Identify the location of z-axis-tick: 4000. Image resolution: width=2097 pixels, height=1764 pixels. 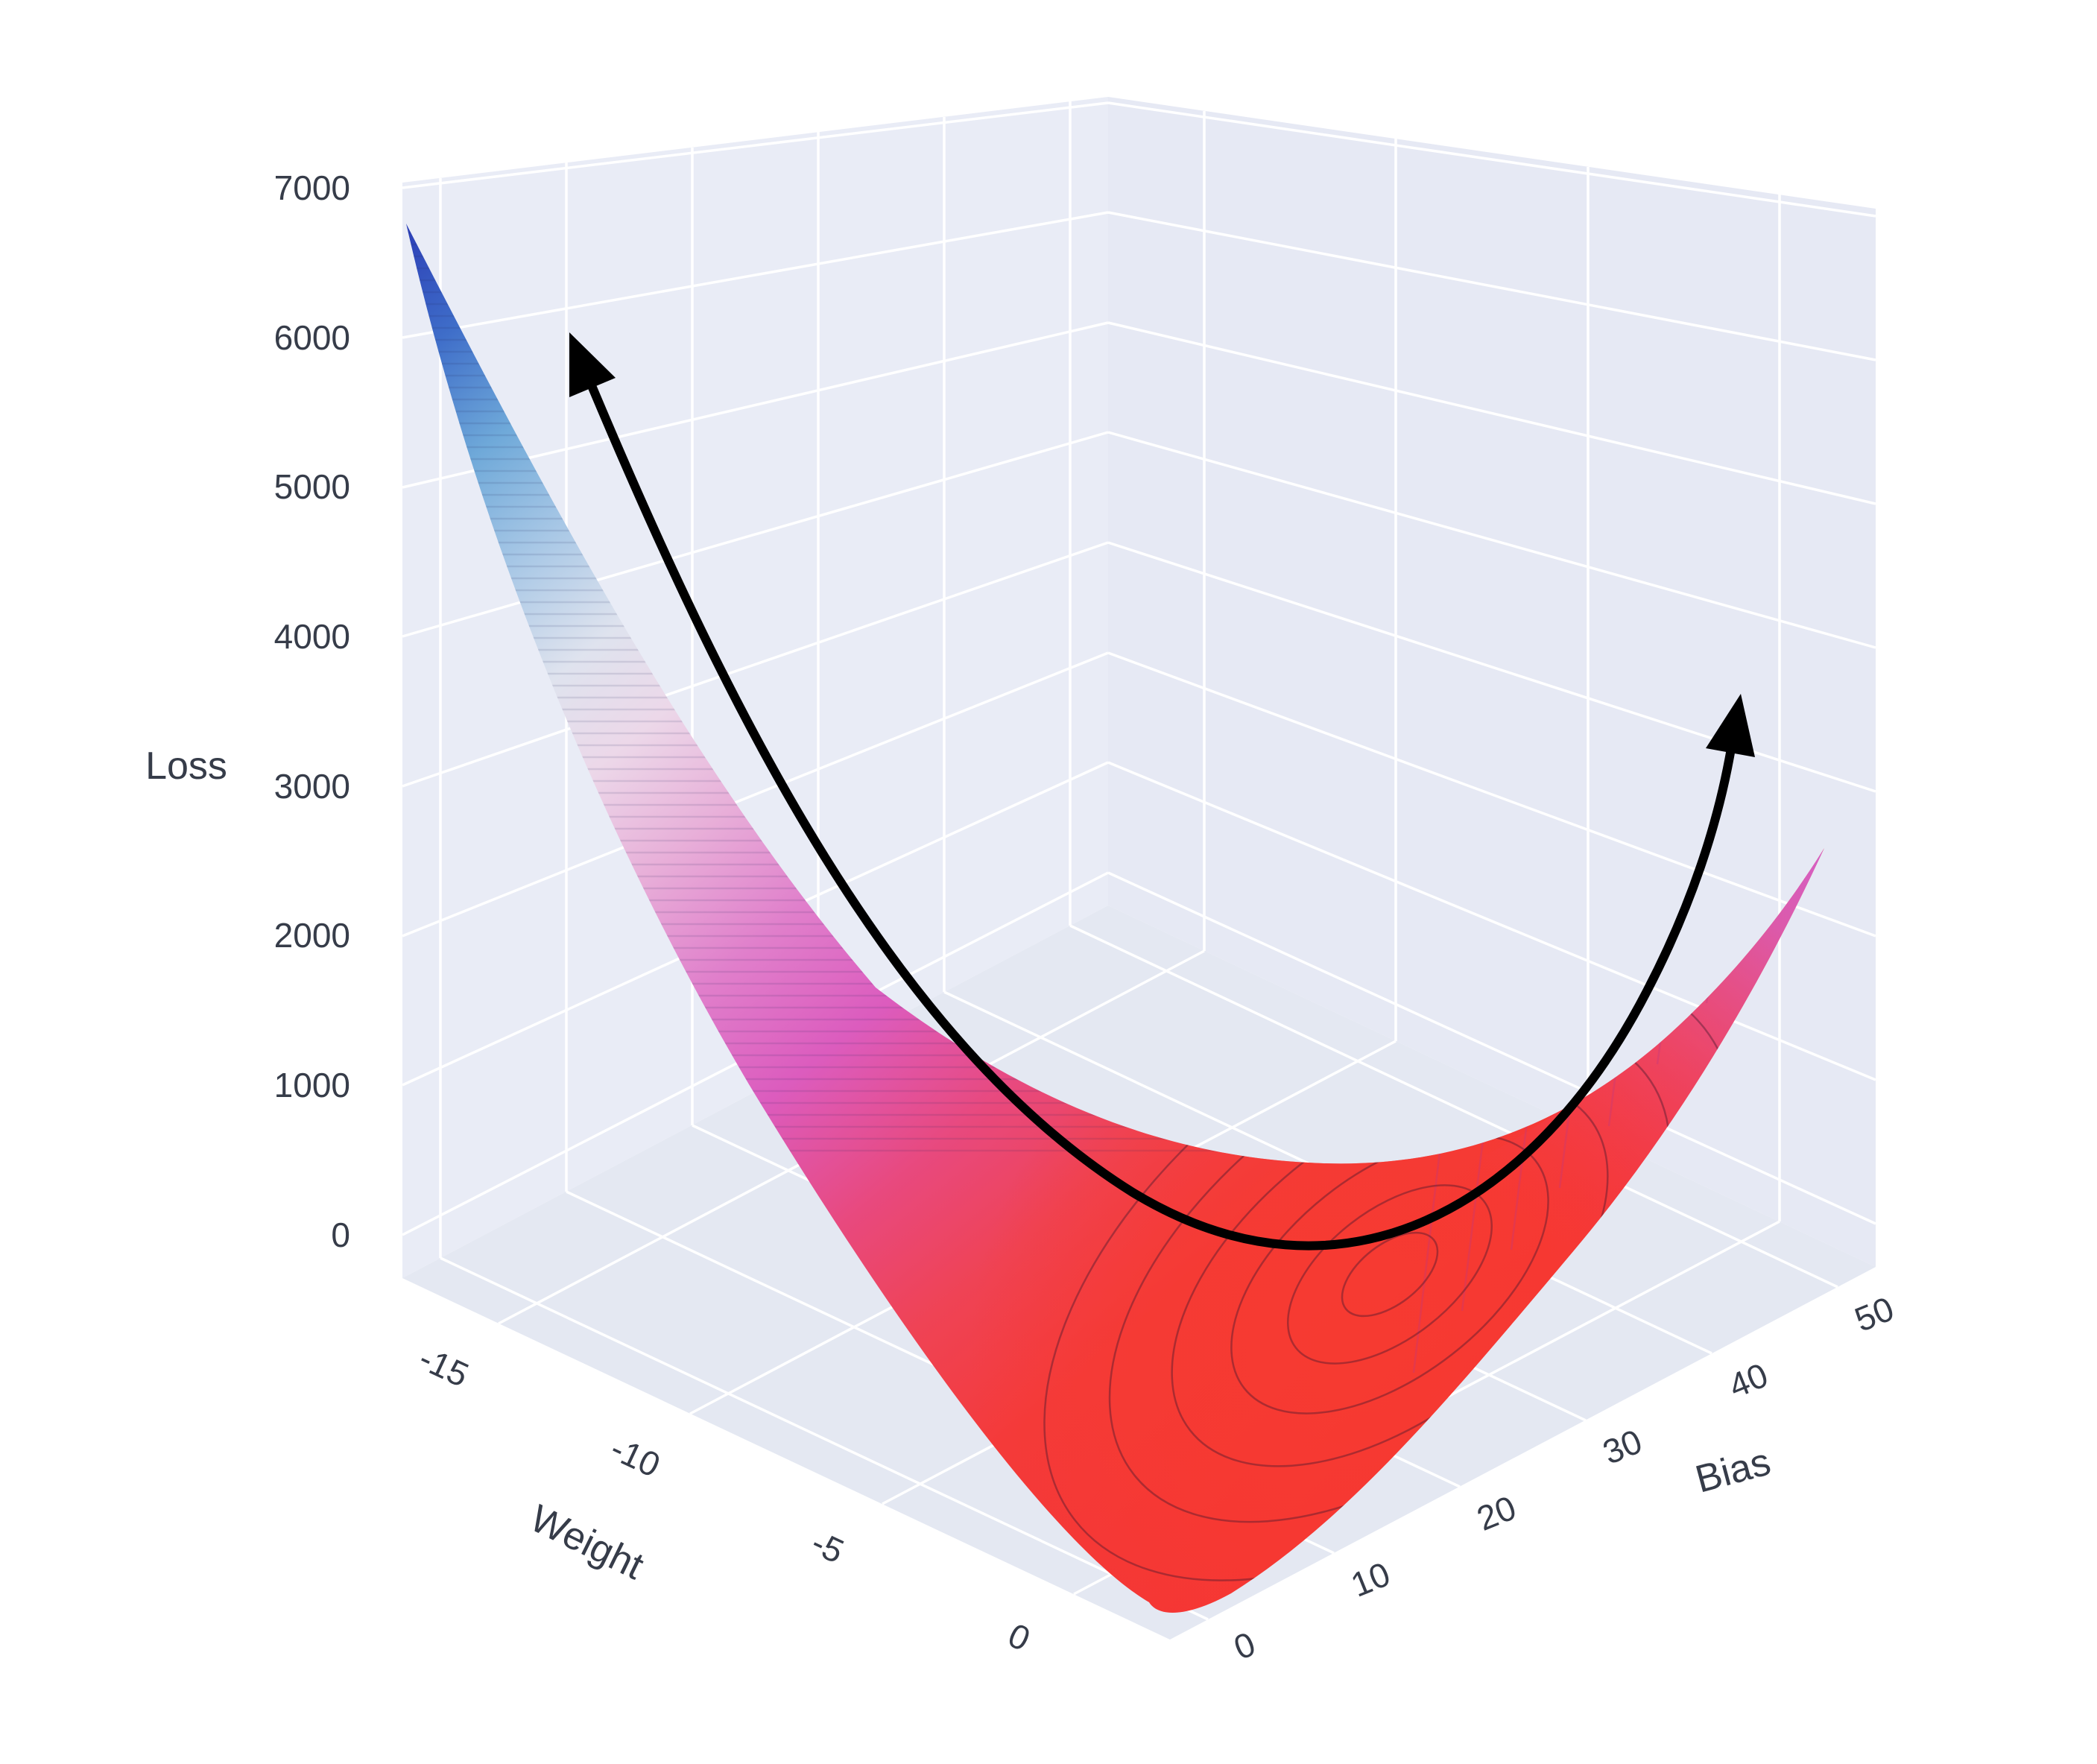
(312, 636).